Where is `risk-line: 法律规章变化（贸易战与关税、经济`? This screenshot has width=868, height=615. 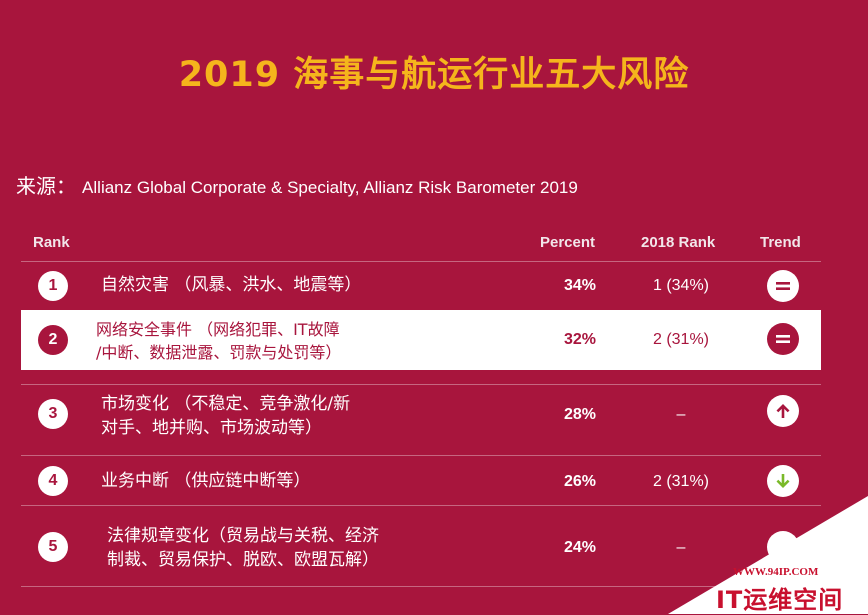 risk-line: 法律规章变化（贸易战与关税、经济 is located at coordinates (243, 536).